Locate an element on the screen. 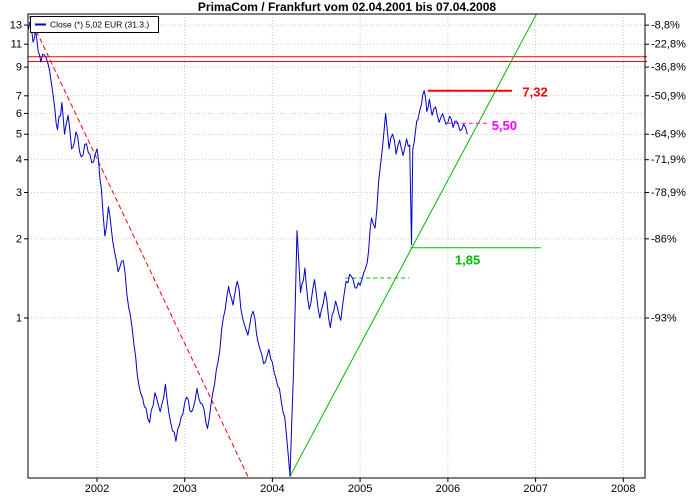 The height and width of the screenshot is (500, 700). right-axis-label: -86% is located at coordinates (664, 239).